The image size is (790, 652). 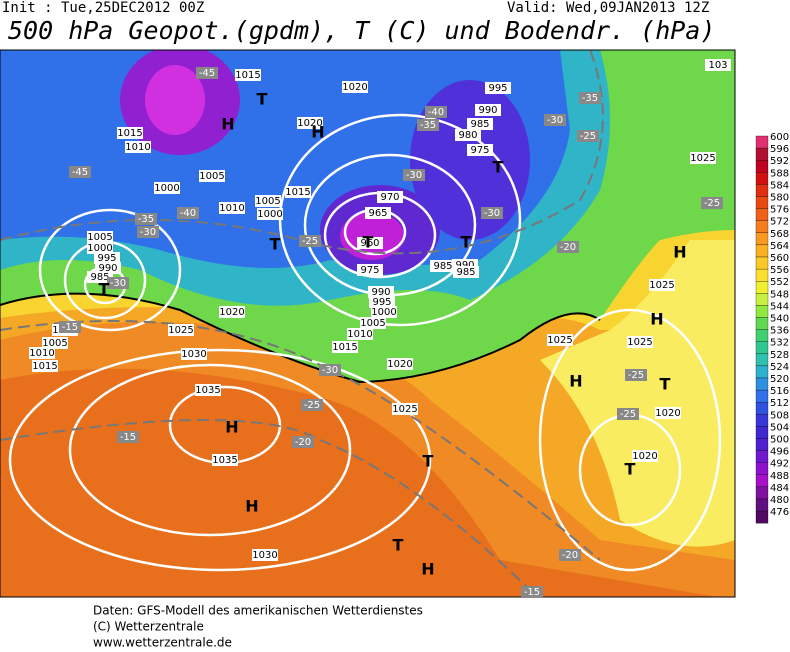 I want to click on isobar-label: 965, so click(x=377, y=213).